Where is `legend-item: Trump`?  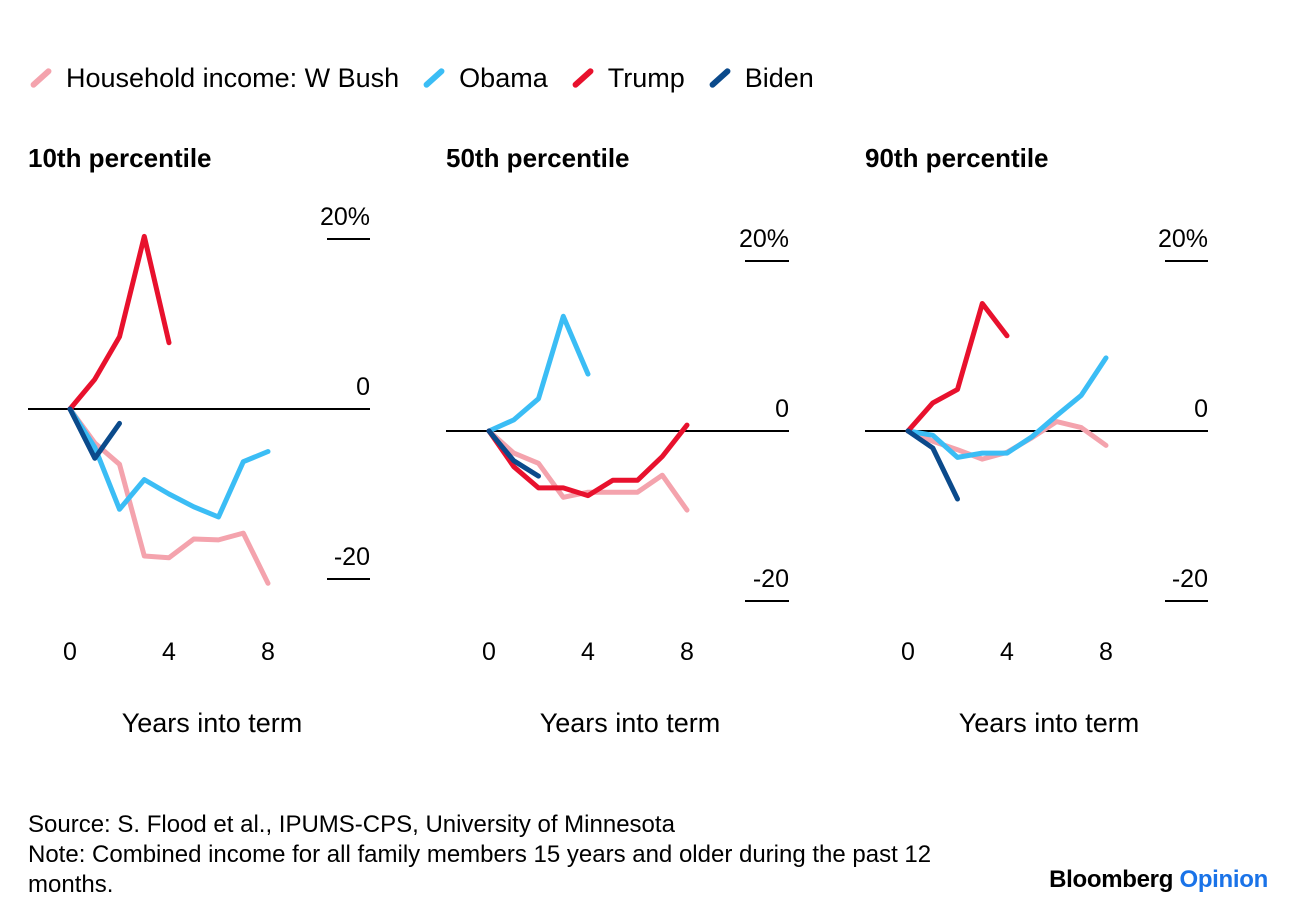
legend-item: Trump is located at coordinates (627, 78).